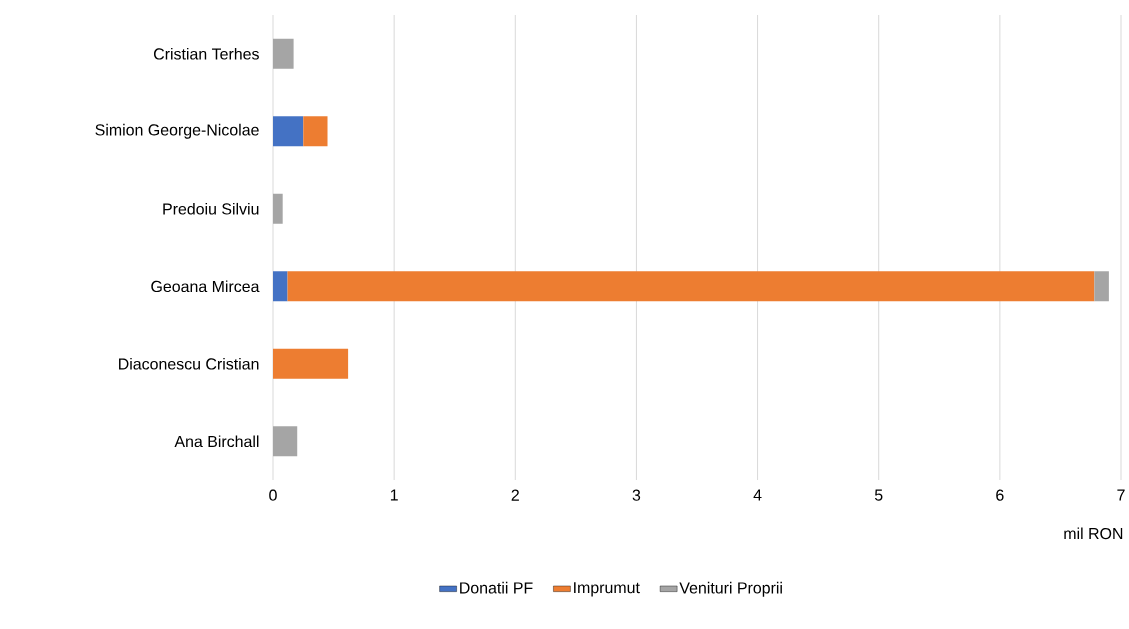 The width and height of the screenshot is (1129, 629). What do you see at coordinates (636, 495) in the screenshot?
I see `x-tick-label: 3` at bounding box center [636, 495].